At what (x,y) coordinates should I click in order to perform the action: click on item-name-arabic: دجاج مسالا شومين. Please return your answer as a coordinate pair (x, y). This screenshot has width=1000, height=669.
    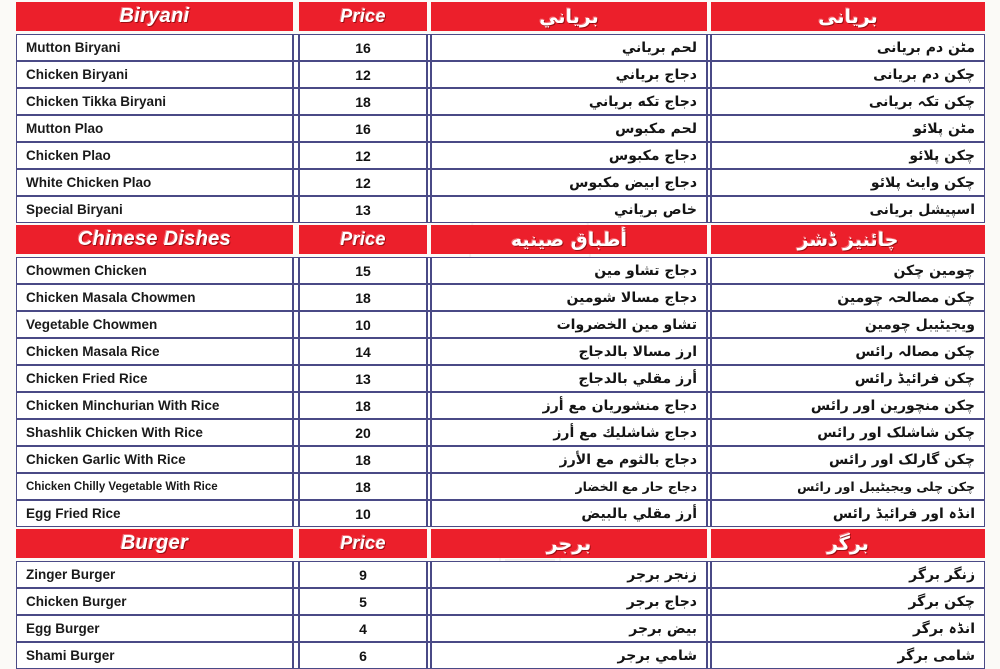
    Looking at the image, I should click on (569, 297).